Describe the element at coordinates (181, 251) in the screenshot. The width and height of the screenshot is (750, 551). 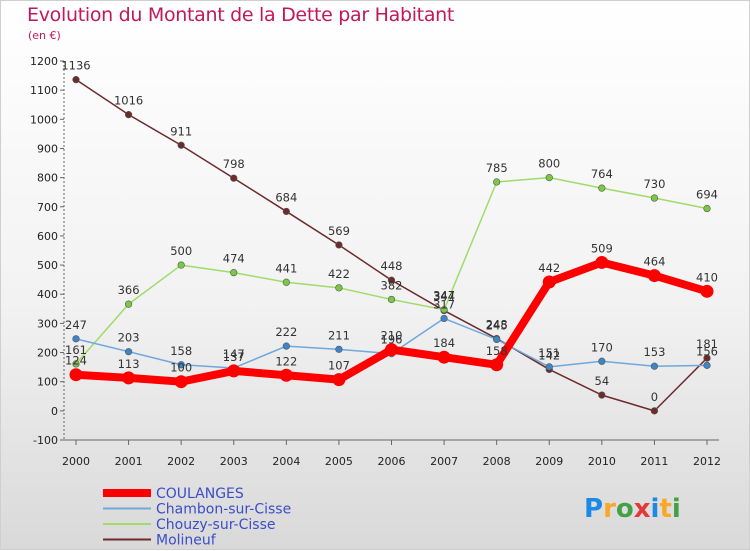
I see `data-label: 500` at that location.